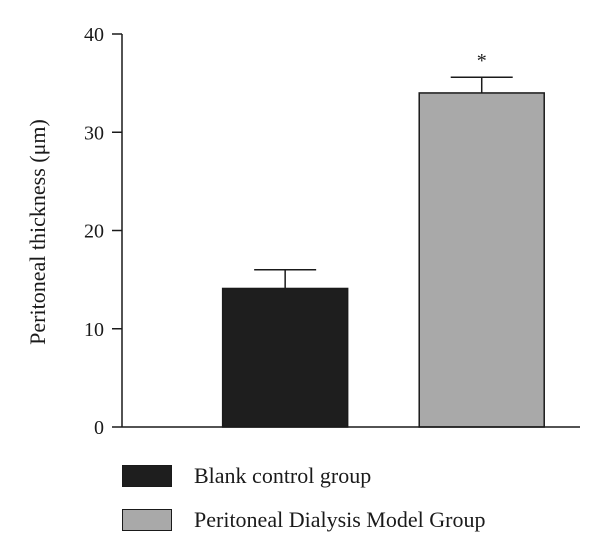 This screenshot has height=560, width=600. I want to click on legend-item-blank-control: Blank control group, so click(303, 476).